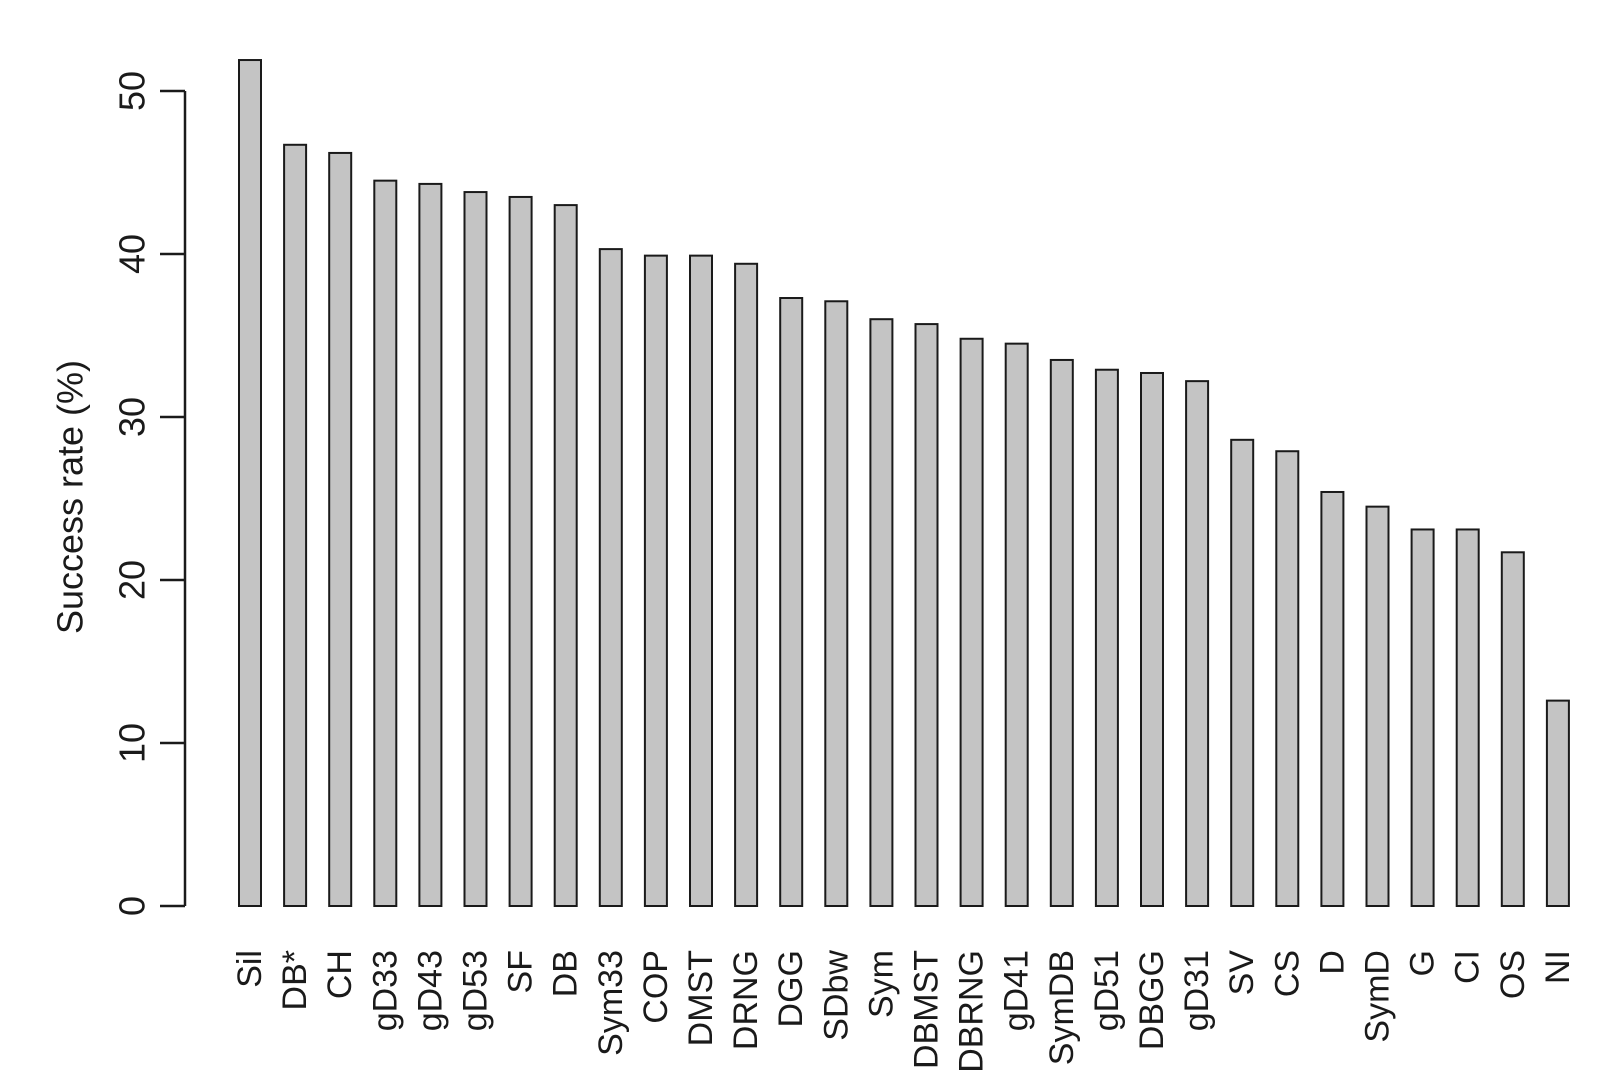 The height and width of the screenshot is (1083, 1610). What do you see at coordinates (746, 584) in the screenshot?
I see `bar-DRNG` at bounding box center [746, 584].